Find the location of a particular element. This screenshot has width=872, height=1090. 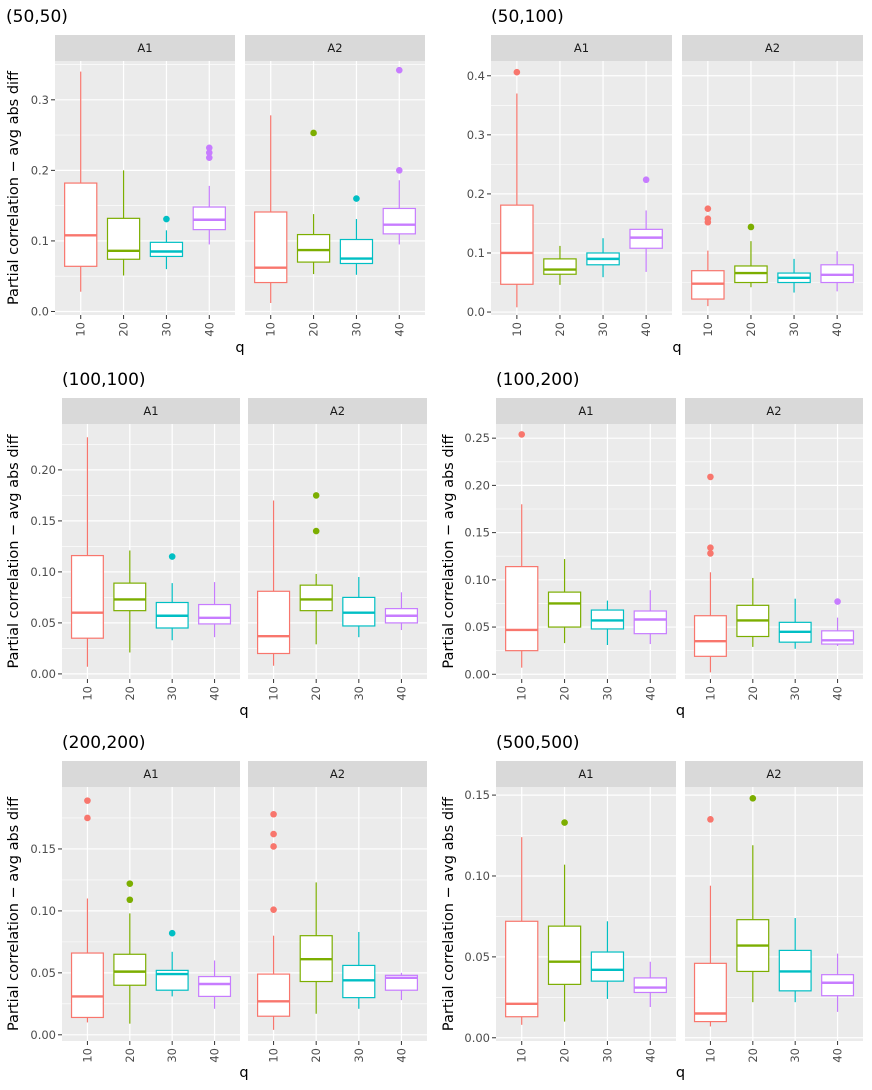

facet-label: A2 is located at coordinates (773, 411).